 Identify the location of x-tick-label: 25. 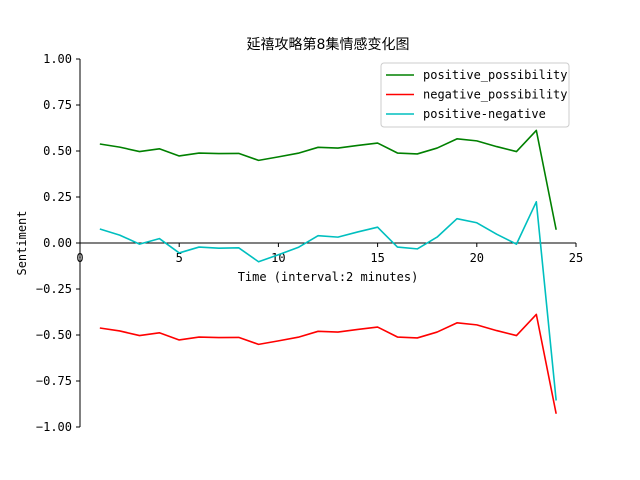
(576, 258).